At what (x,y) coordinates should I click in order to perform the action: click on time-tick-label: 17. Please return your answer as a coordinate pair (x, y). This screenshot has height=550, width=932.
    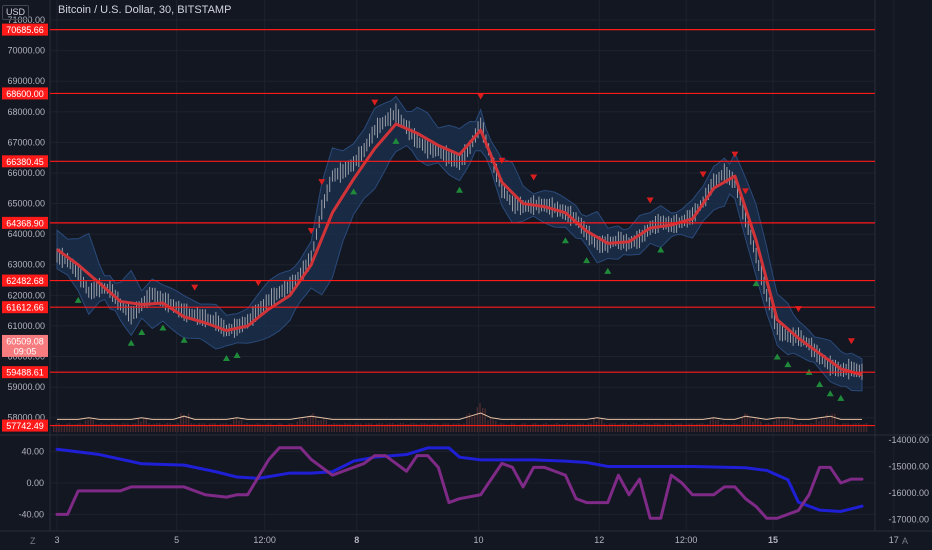
    Looking at the image, I should click on (894, 540).